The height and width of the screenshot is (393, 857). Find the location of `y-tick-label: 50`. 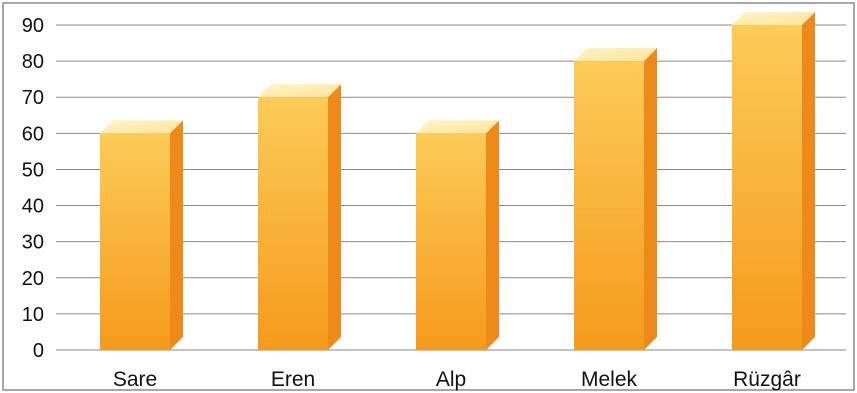

y-tick-label: 50 is located at coordinates (33, 170).